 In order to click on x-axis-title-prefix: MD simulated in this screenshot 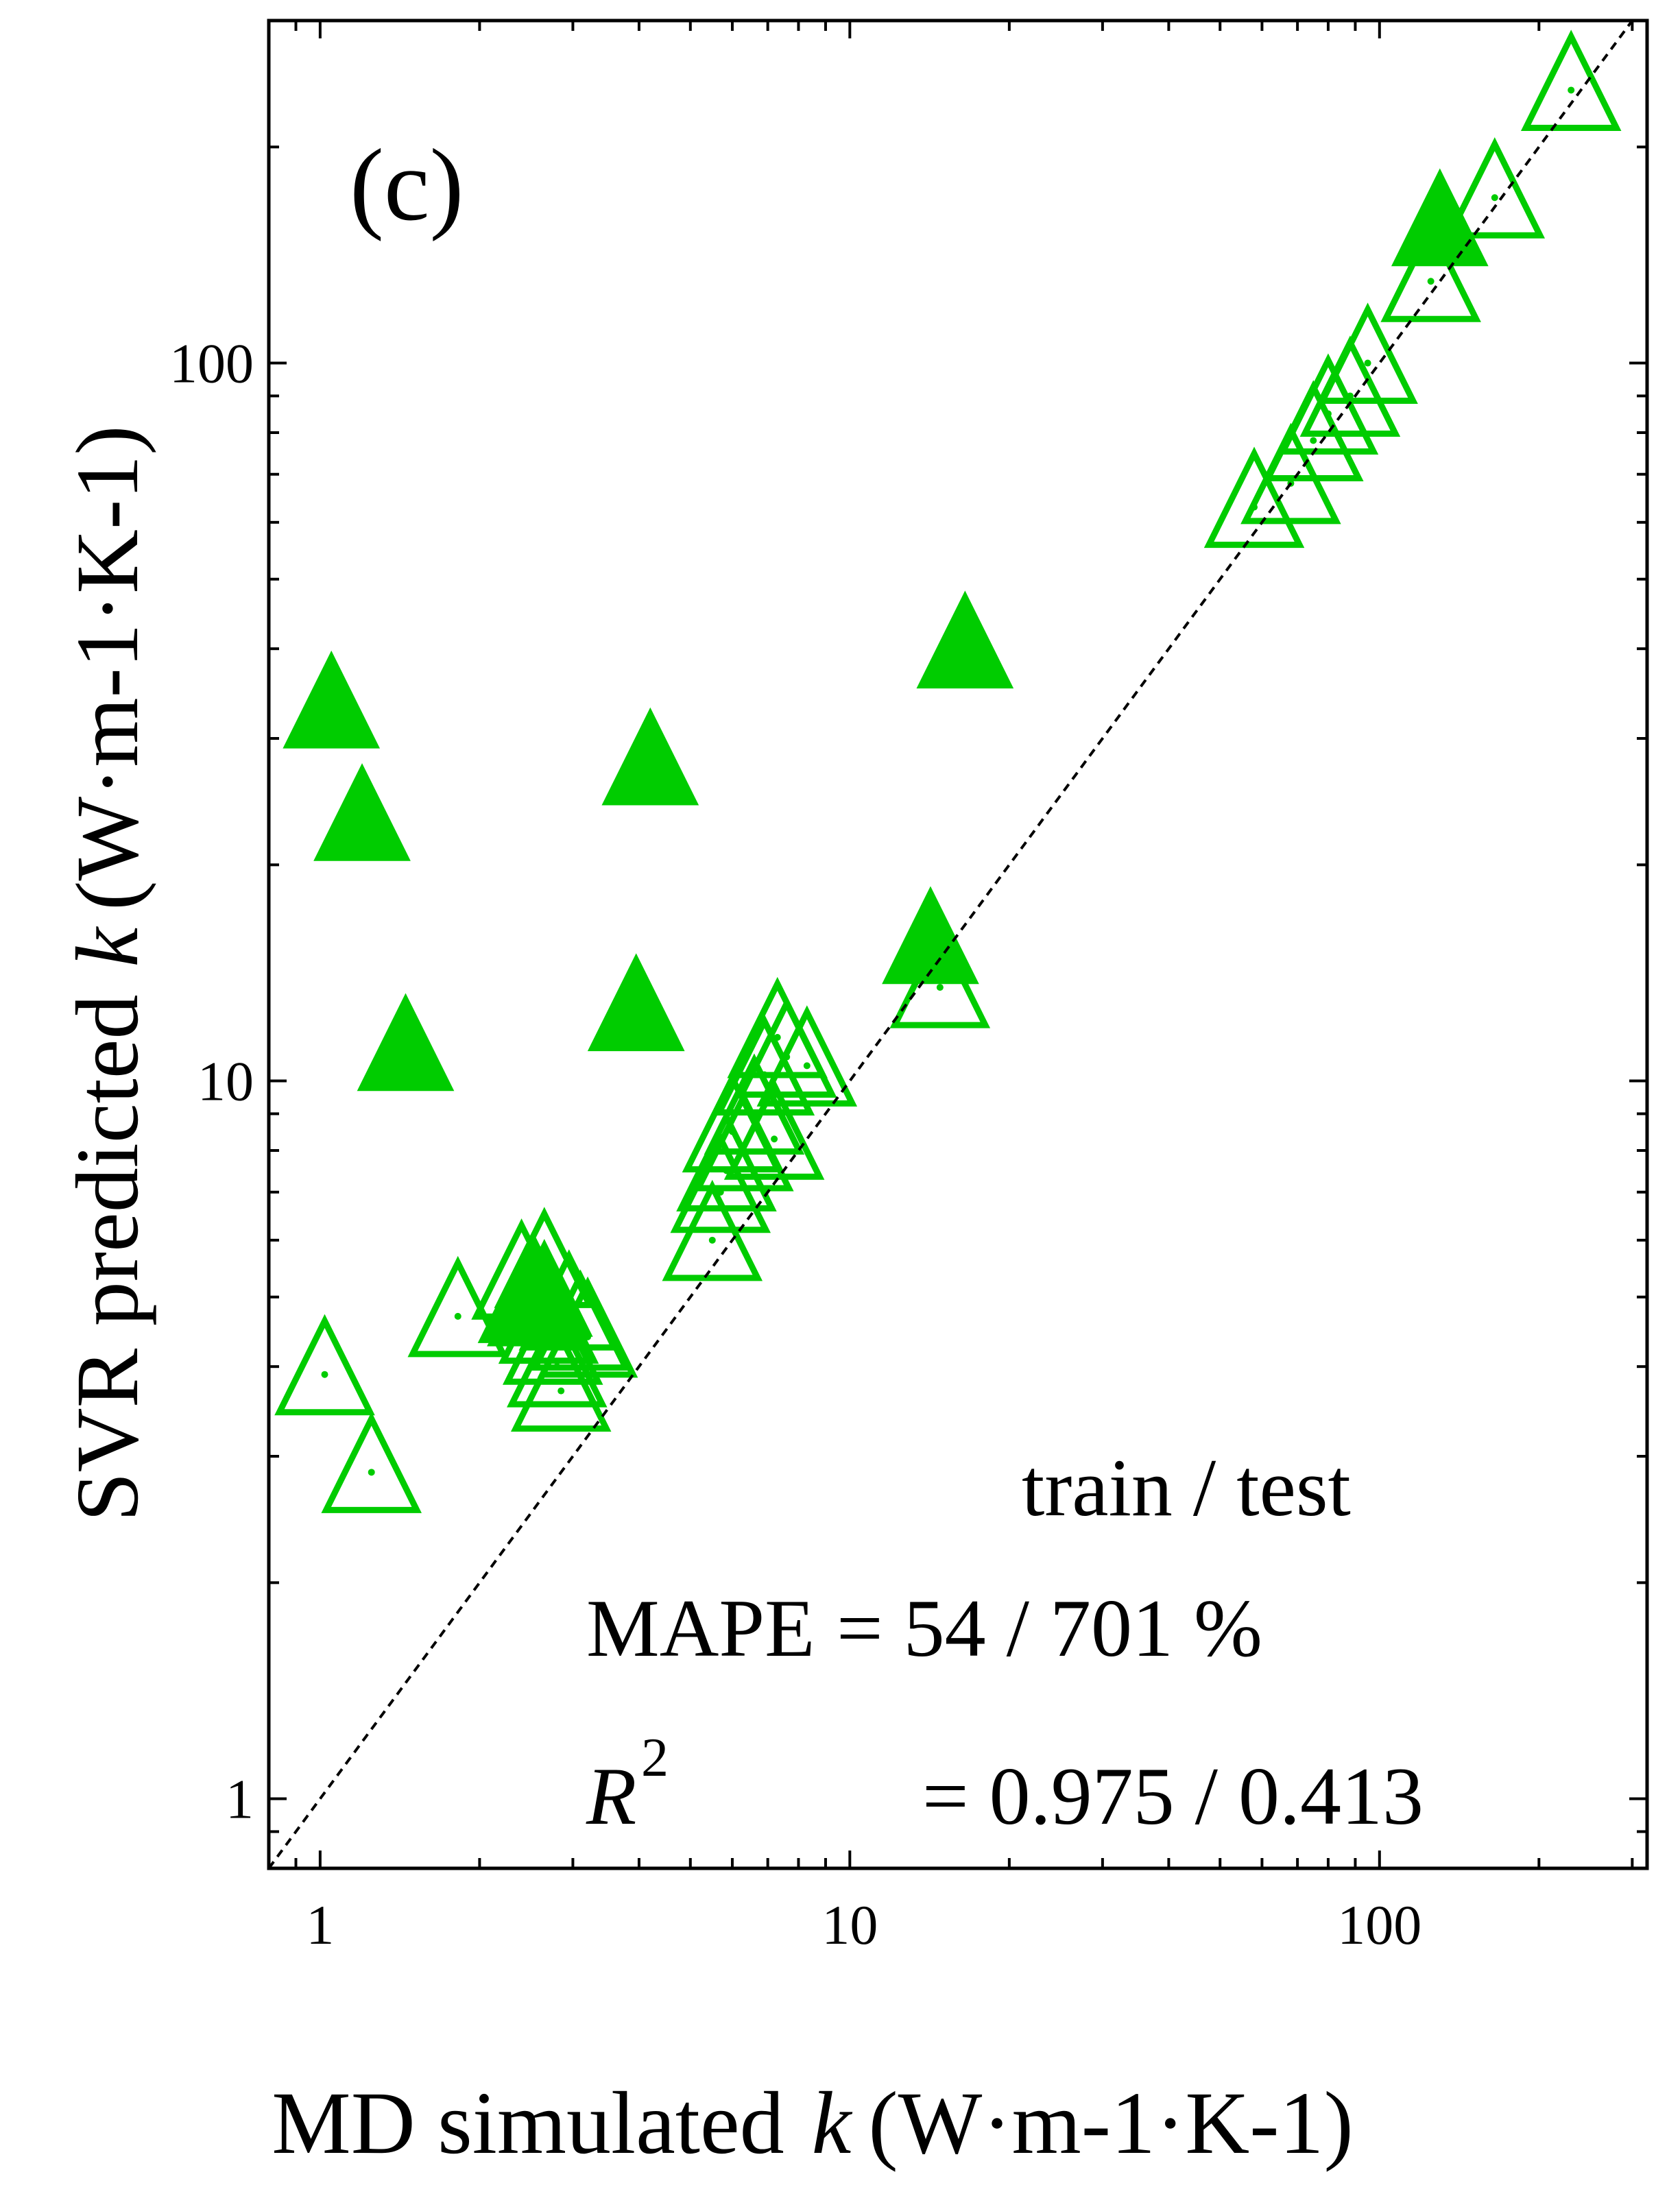, I will do `click(528, 2123)`.